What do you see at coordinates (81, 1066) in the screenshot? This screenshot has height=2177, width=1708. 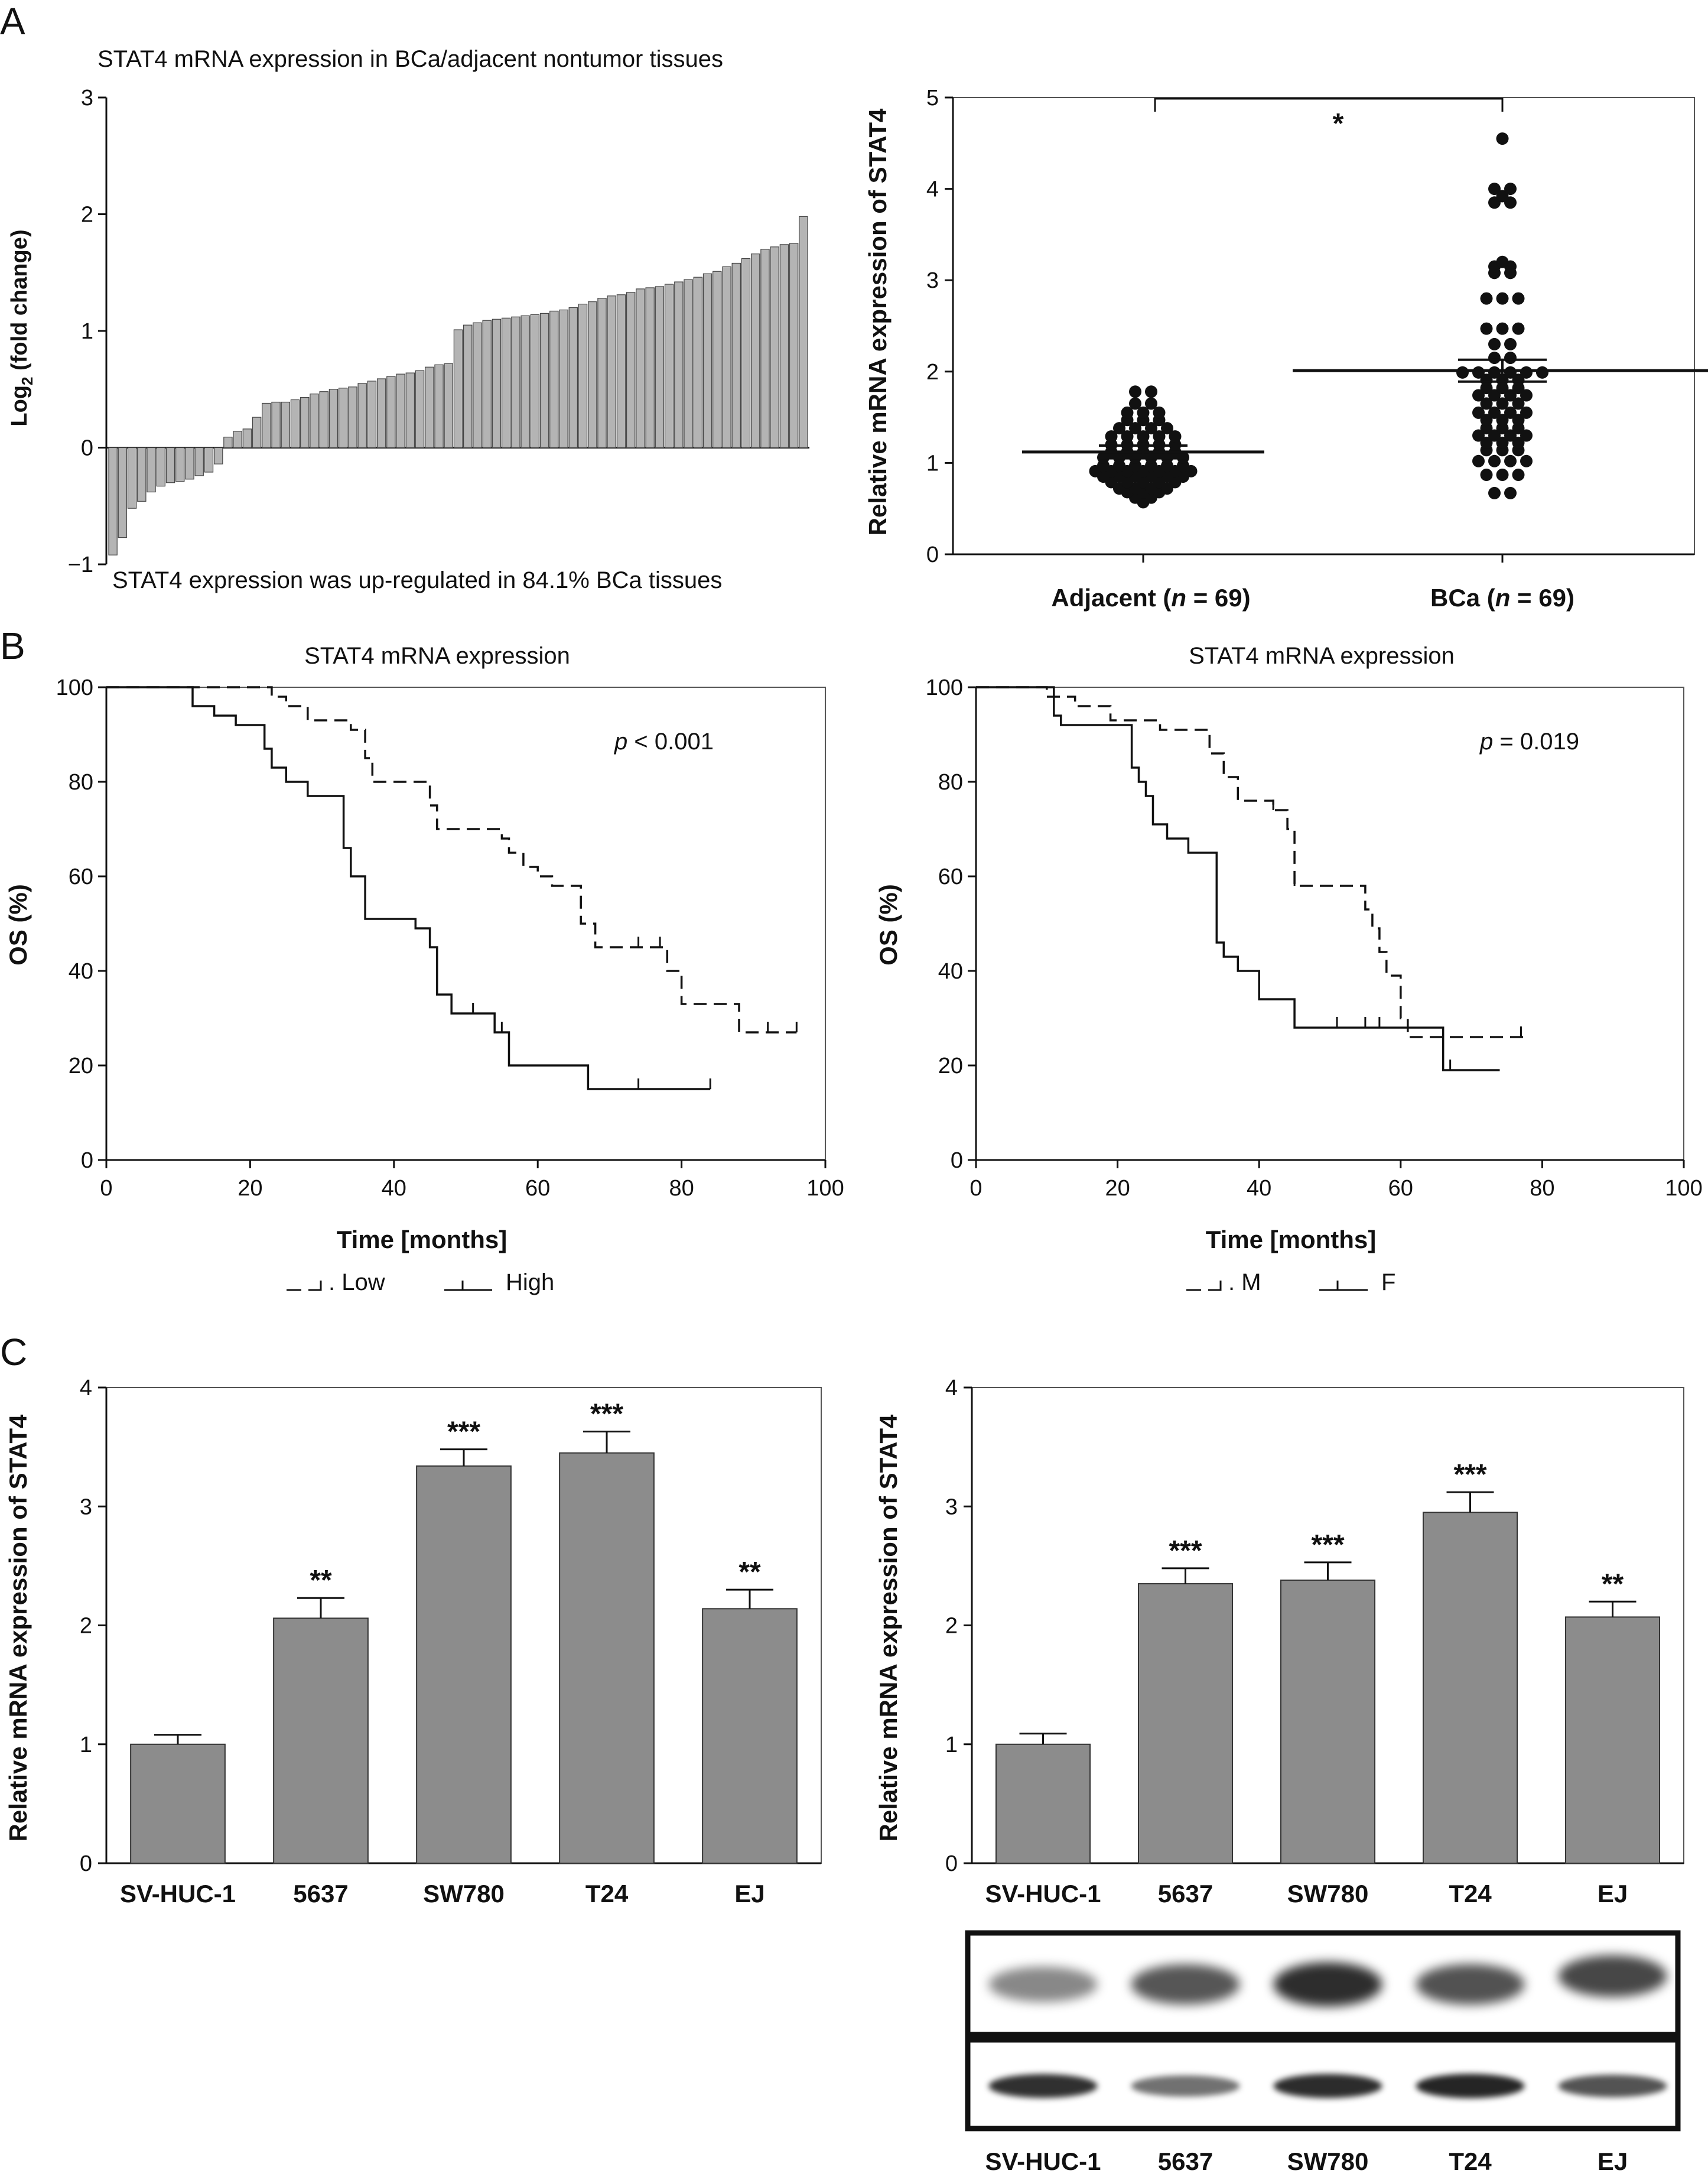 I see `y-tick-label: 20` at bounding box center [81, 1066].